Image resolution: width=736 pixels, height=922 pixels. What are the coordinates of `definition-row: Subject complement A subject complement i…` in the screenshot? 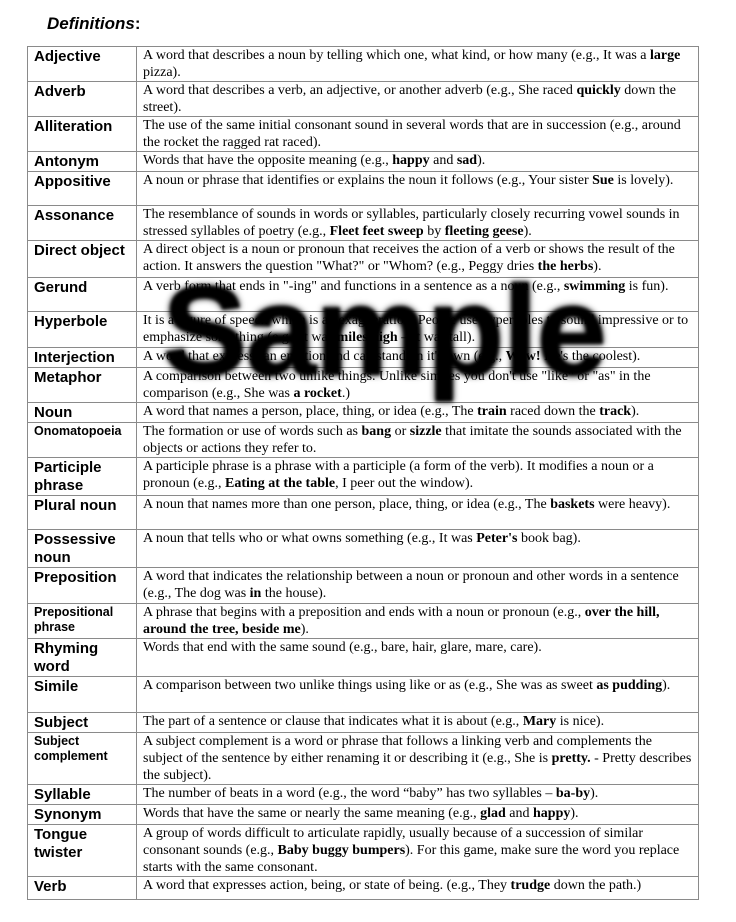 It's located at (363, 758).